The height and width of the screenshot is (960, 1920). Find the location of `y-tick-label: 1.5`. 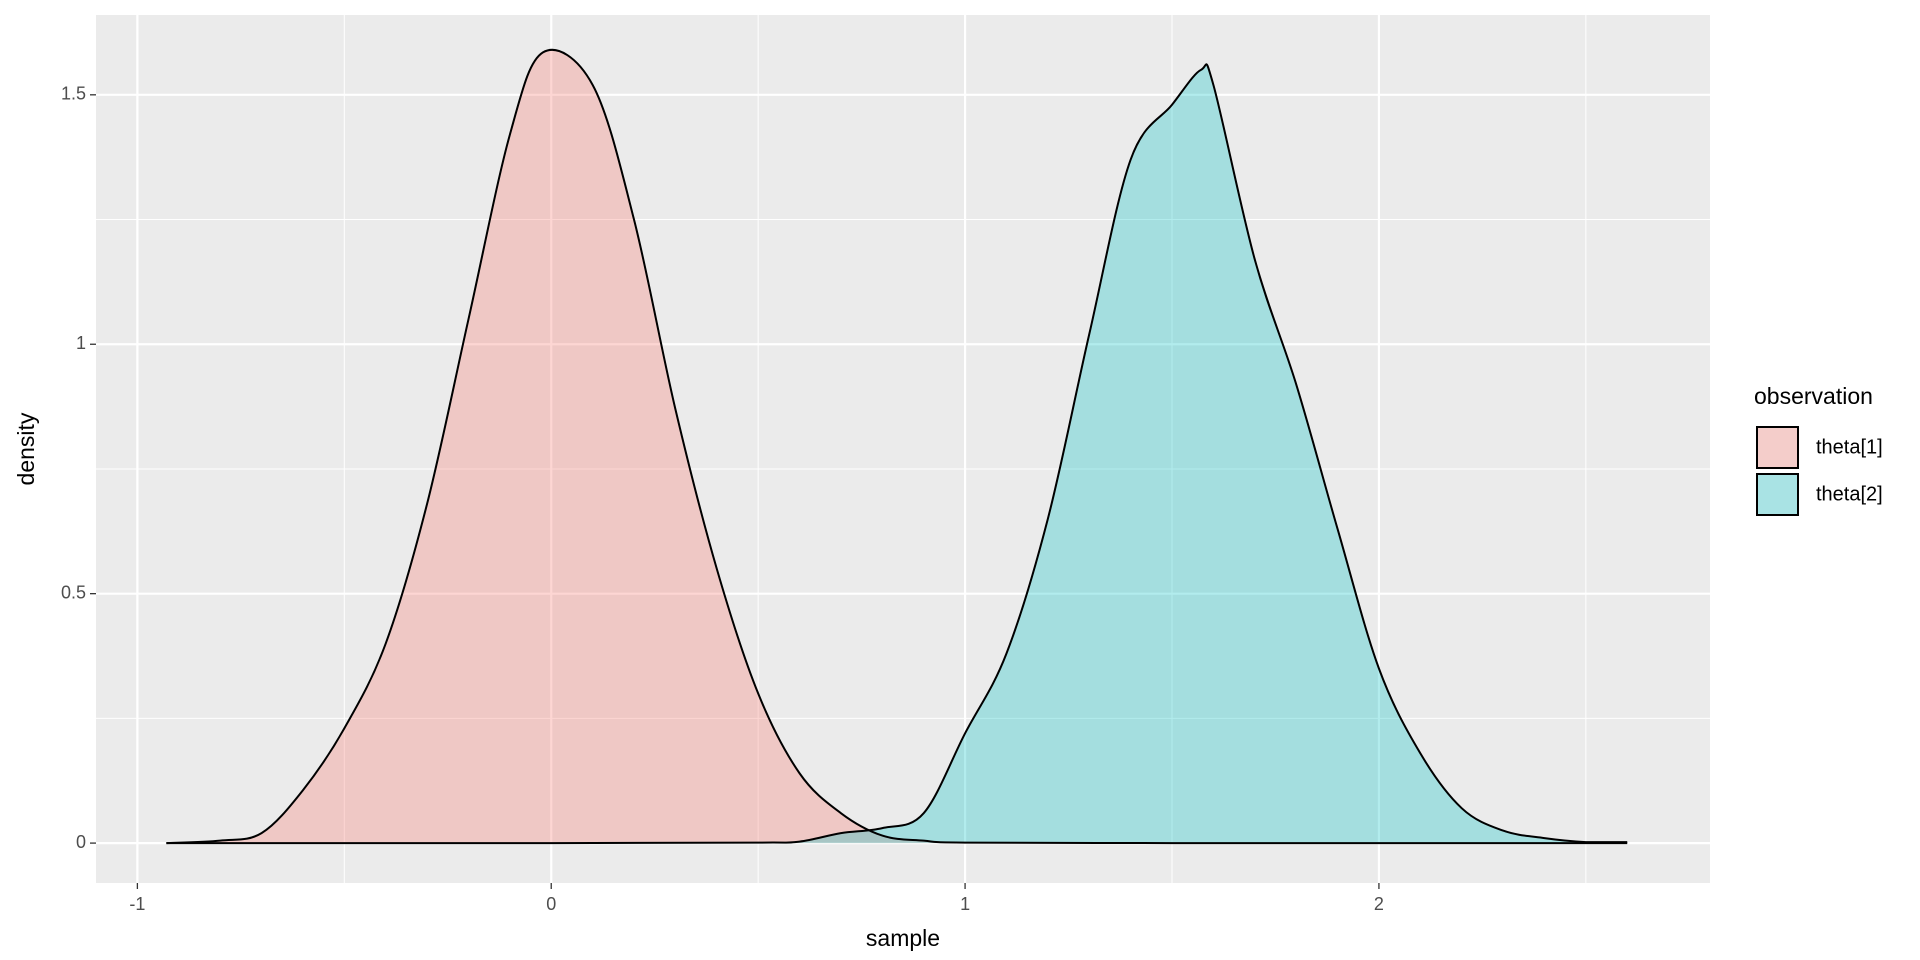

y-tick-label: 1.5 is located at coordinates (73, 94).